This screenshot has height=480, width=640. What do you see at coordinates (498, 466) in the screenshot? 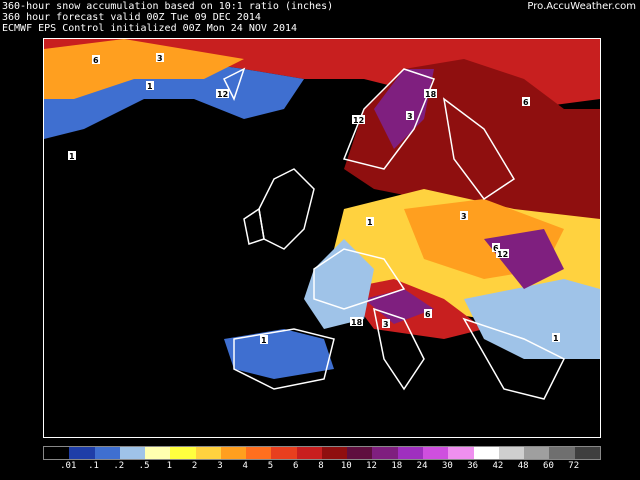
I see `legend-tick-label: 42` at bounding box center [498, 466].